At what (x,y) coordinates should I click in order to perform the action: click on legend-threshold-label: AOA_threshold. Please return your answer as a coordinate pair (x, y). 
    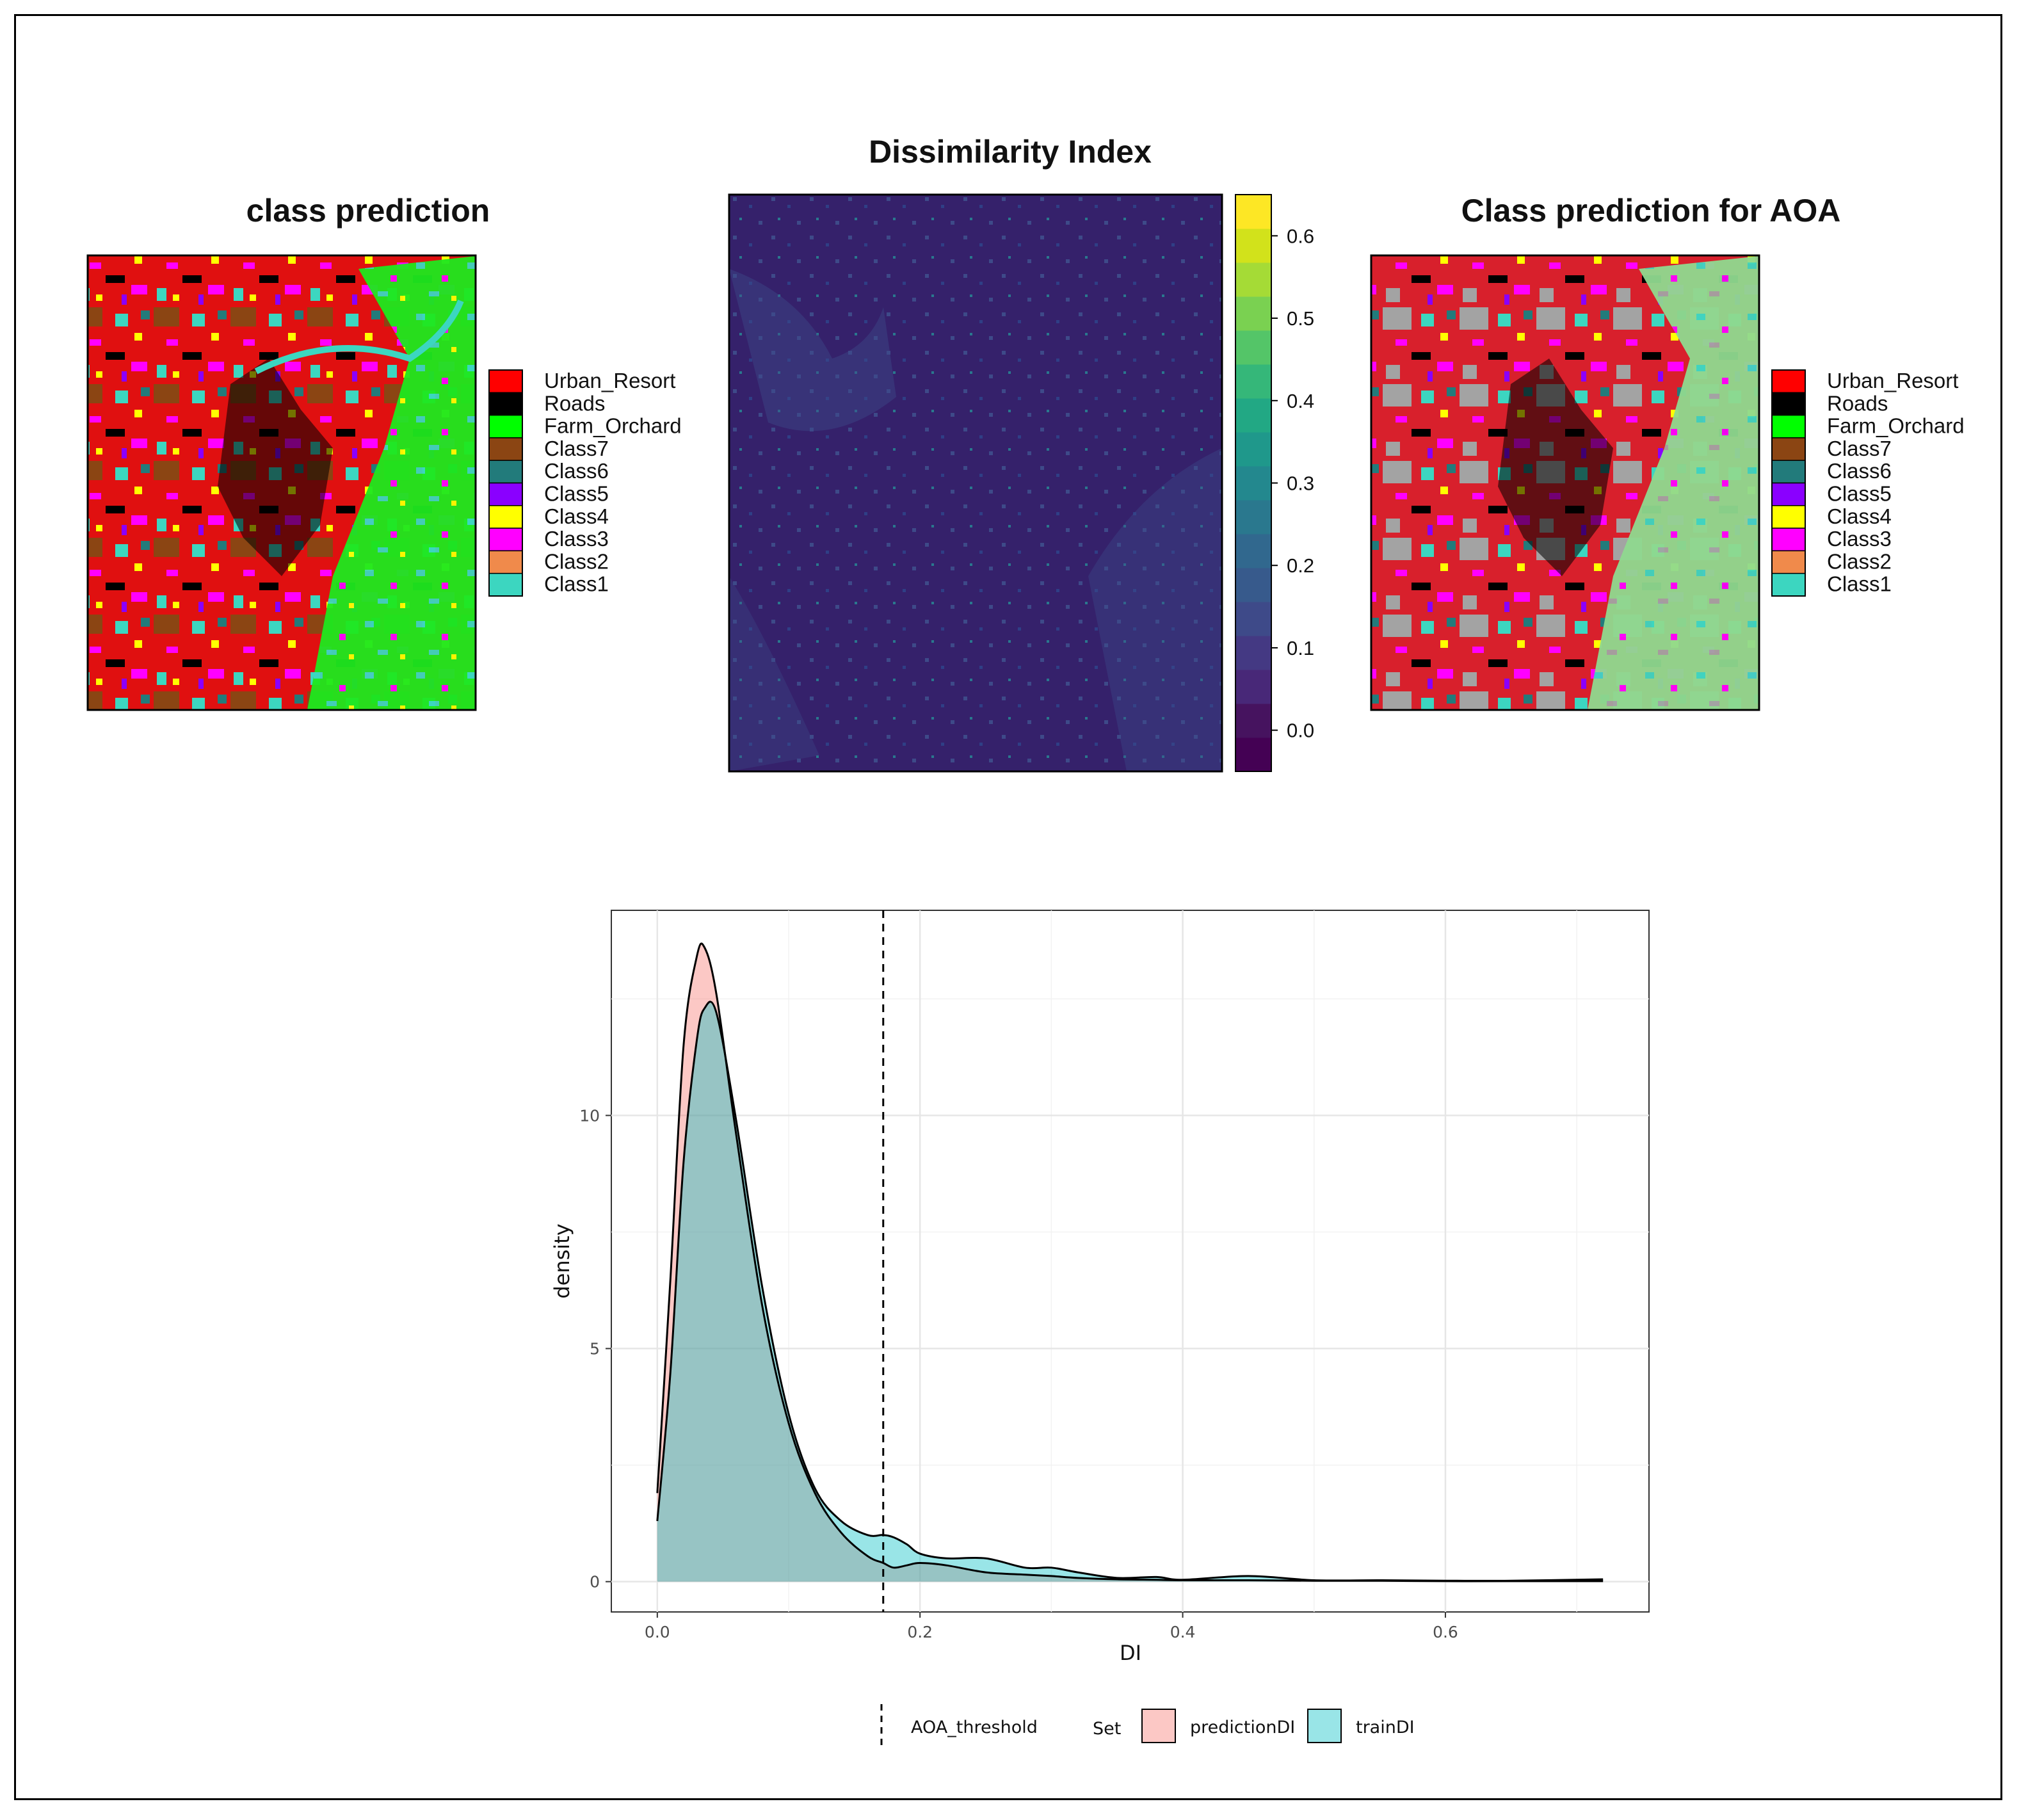
    Looking at the image, I should click on (974, 1727).